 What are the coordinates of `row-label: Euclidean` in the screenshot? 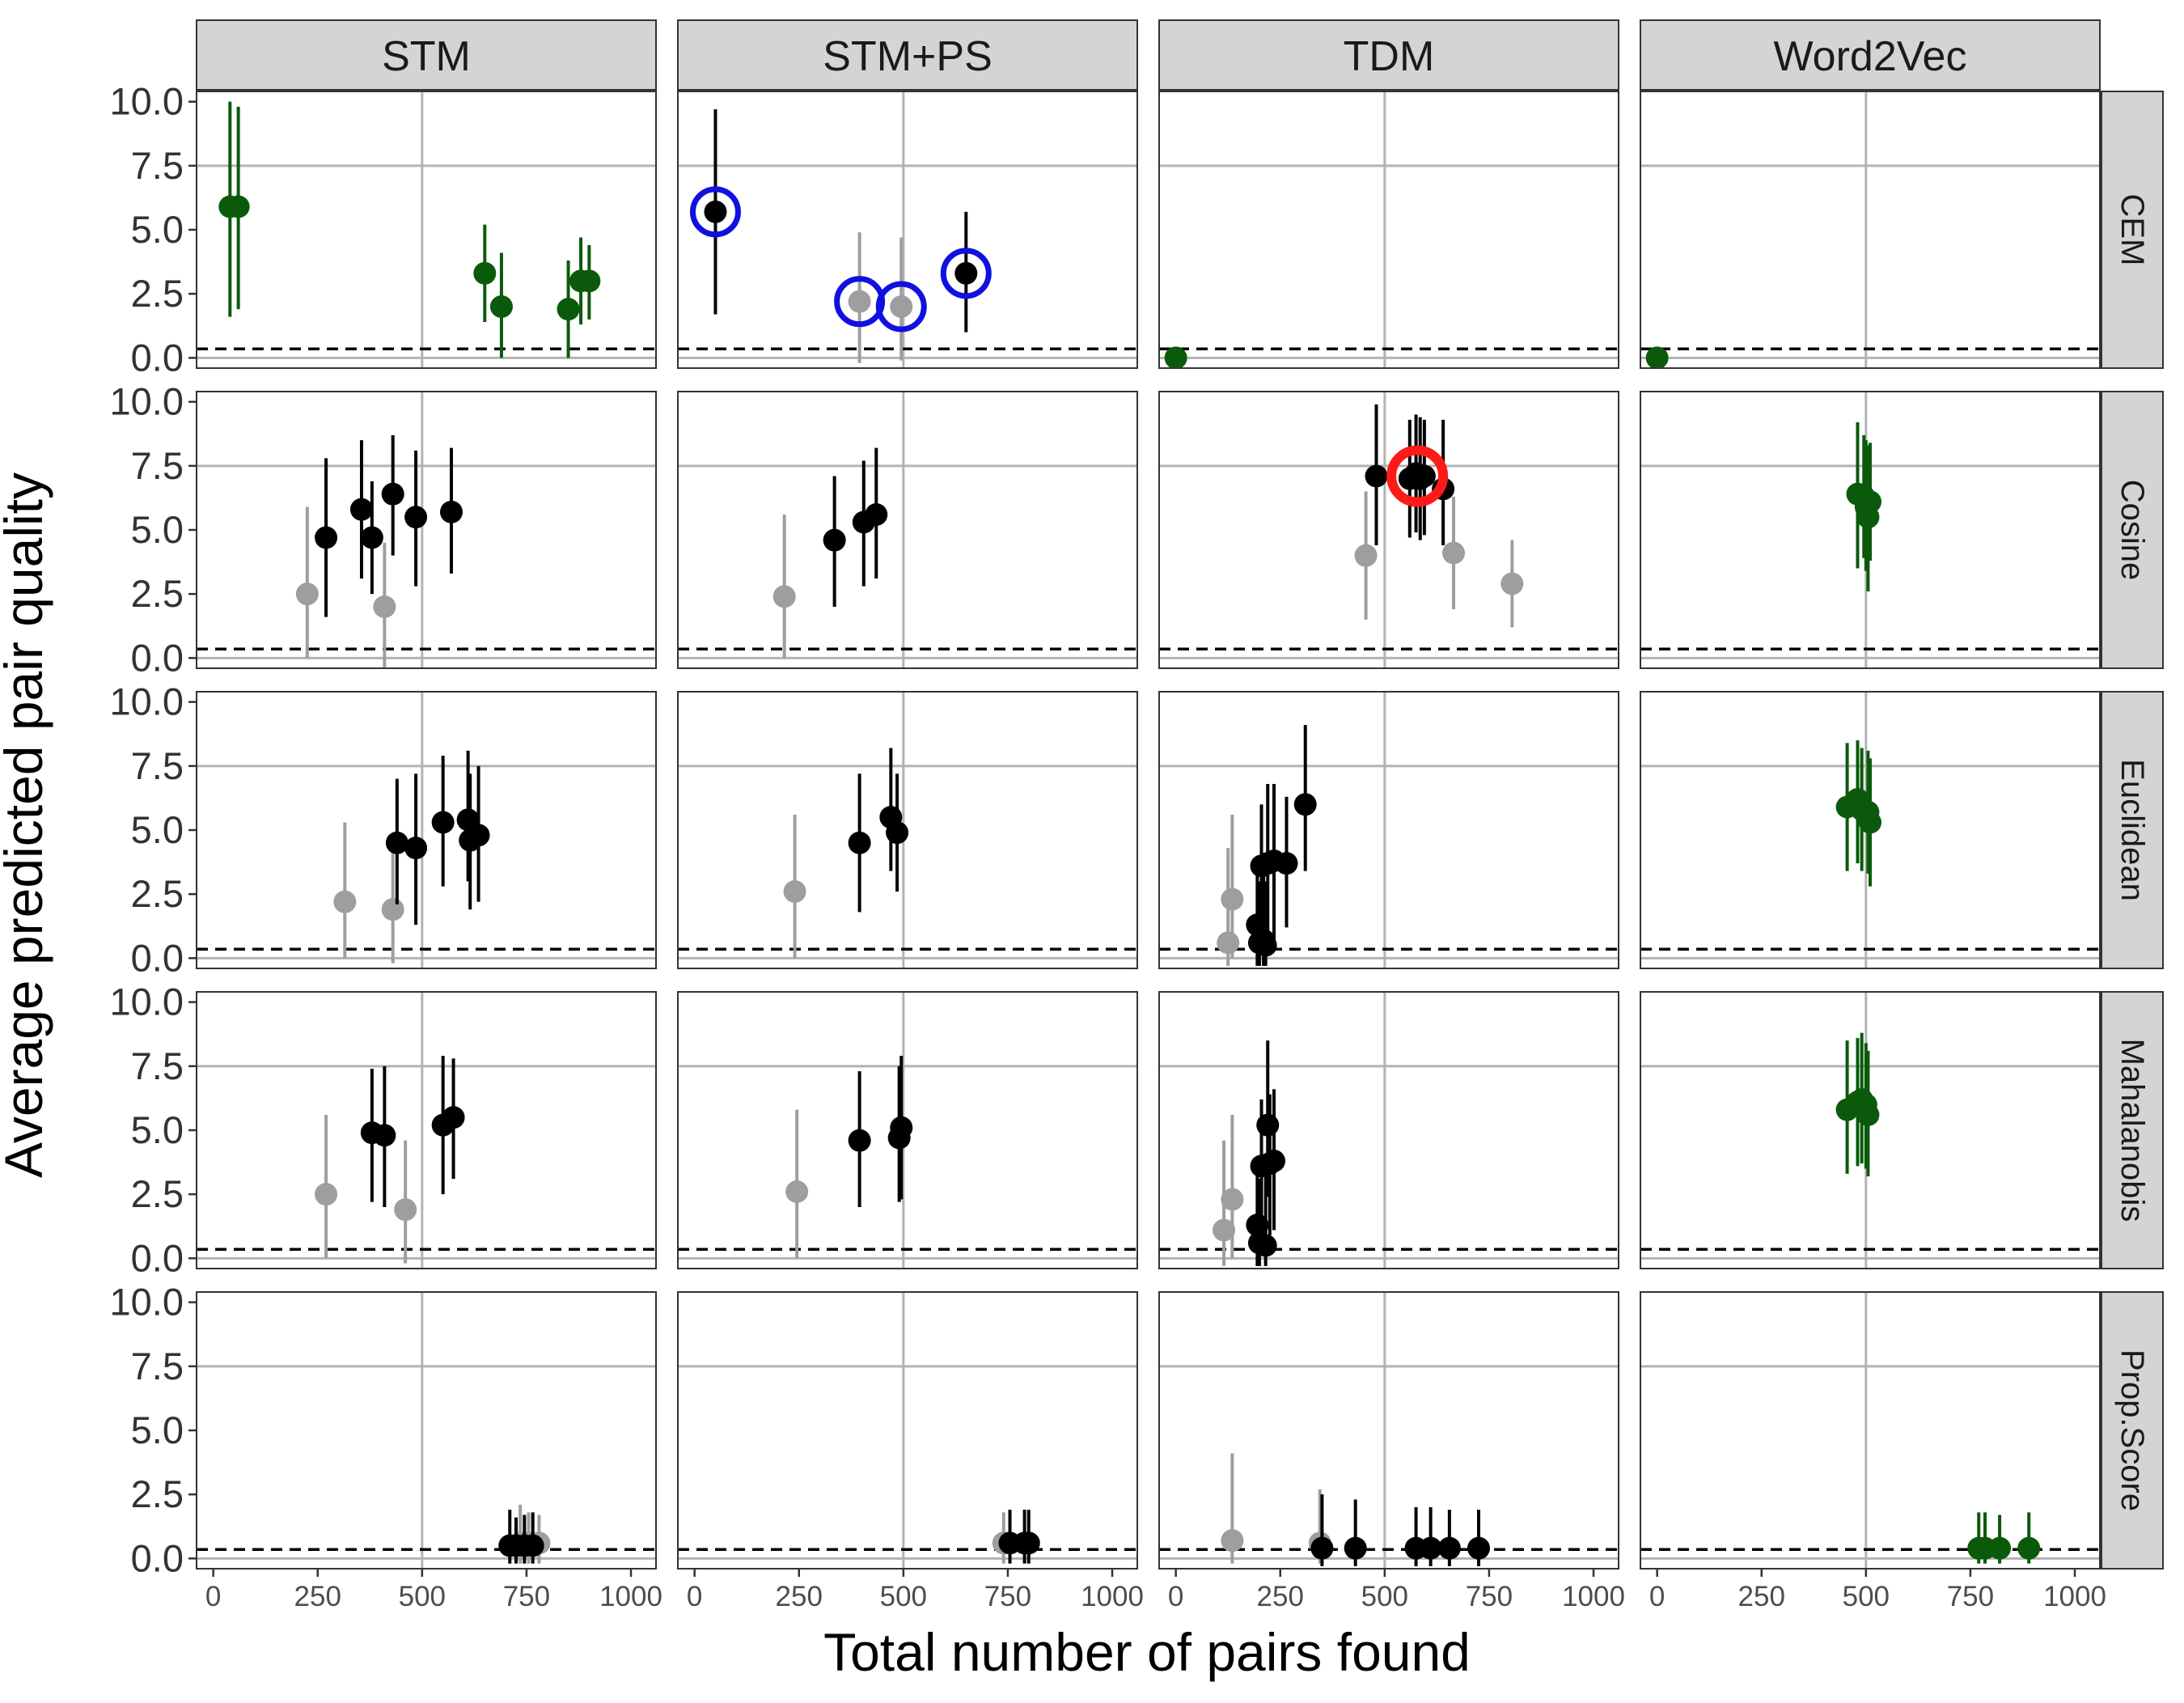 It's located at (2132, 830).